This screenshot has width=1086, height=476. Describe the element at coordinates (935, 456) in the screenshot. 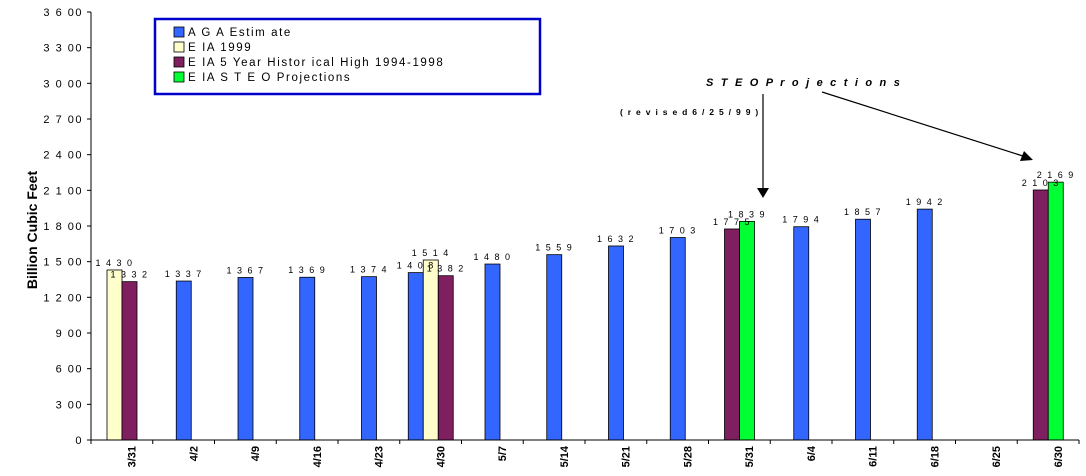

I see `x-tick-label: 6/18` at that location.